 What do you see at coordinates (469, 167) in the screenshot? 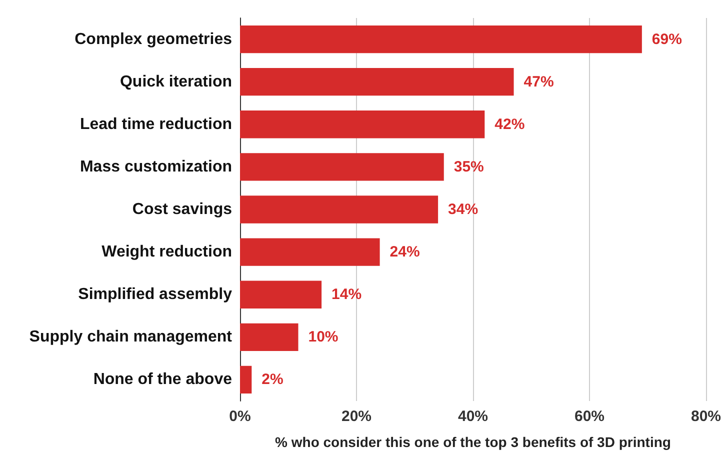
I see `data-label: 35%` at bounding box center [469, 167].